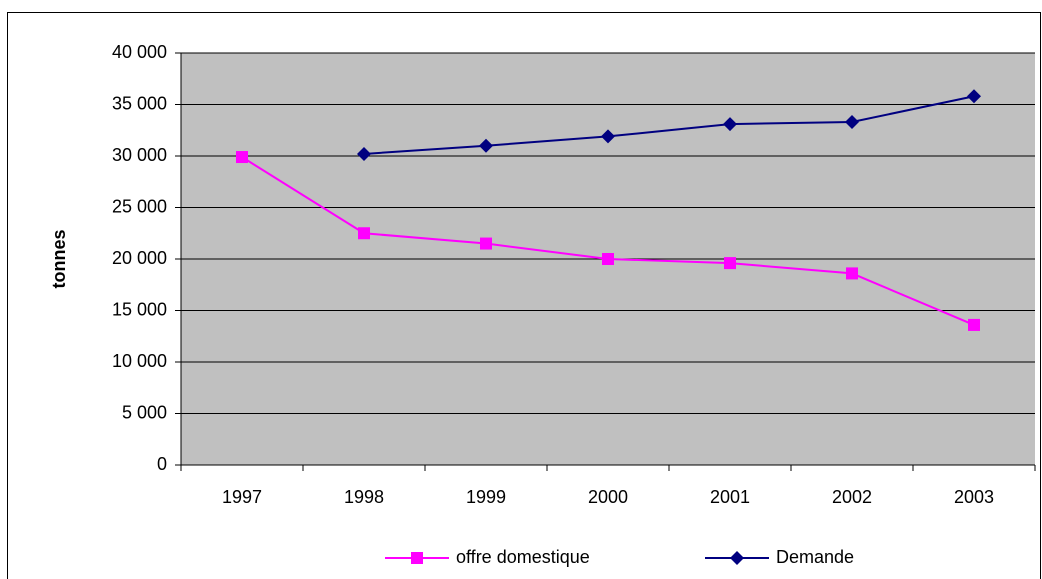 This screenshot has width=1042, height=579. I want to click on y-axis-label: tonnes, so click(59, 258).